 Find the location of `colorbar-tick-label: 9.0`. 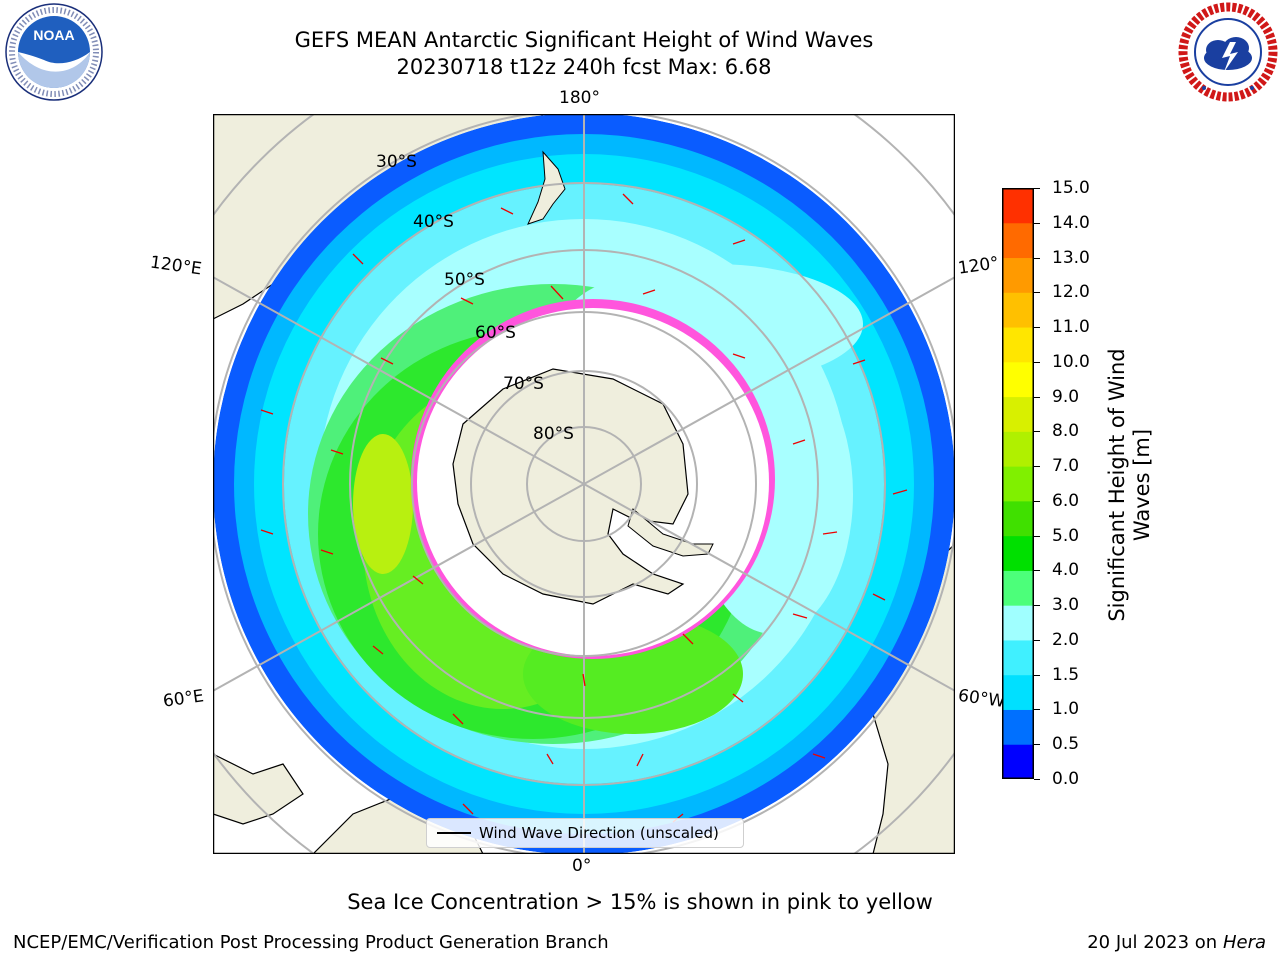

colorbar-tick-label: 9.0 is located at coordinates (1066, 396).